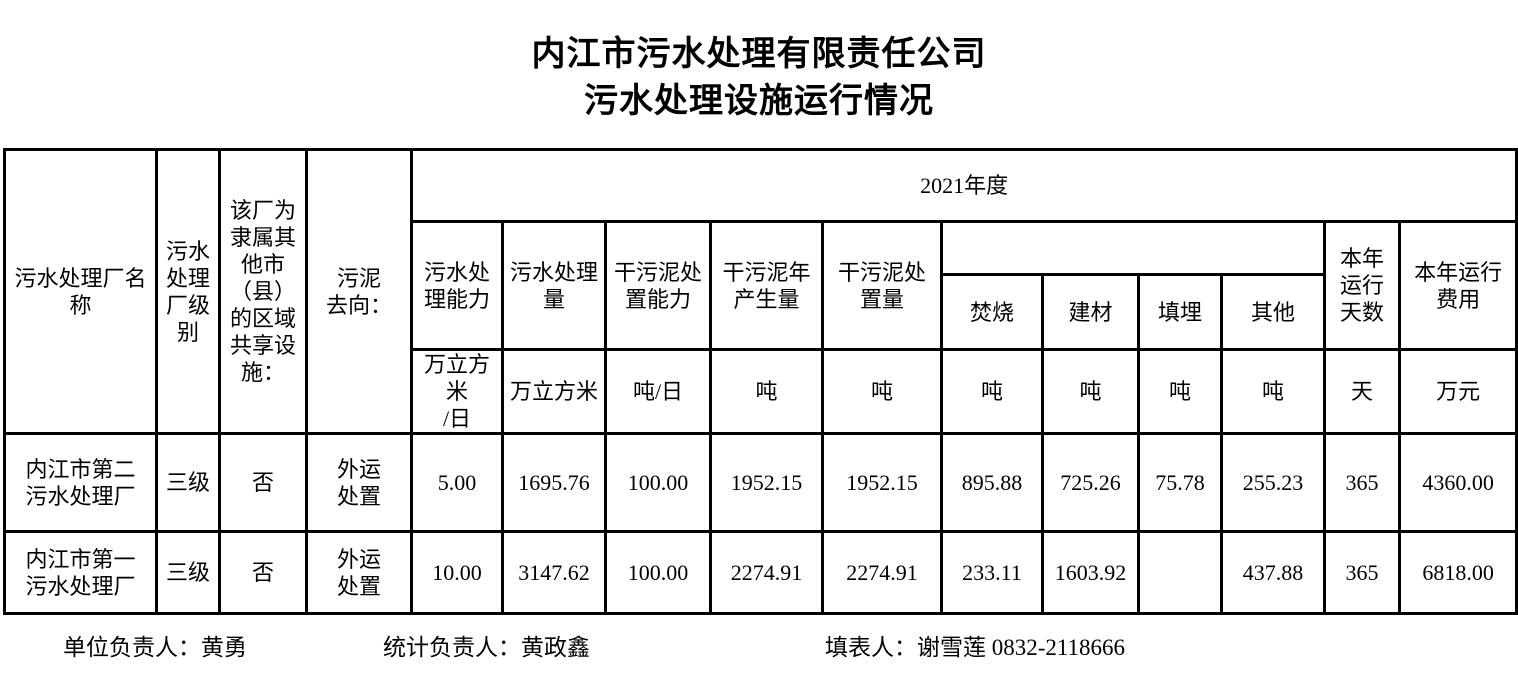 This screenshot has width=1518, height=684. I want to click on header-plant-name: 污水处理厂名称, so click(80, 291).